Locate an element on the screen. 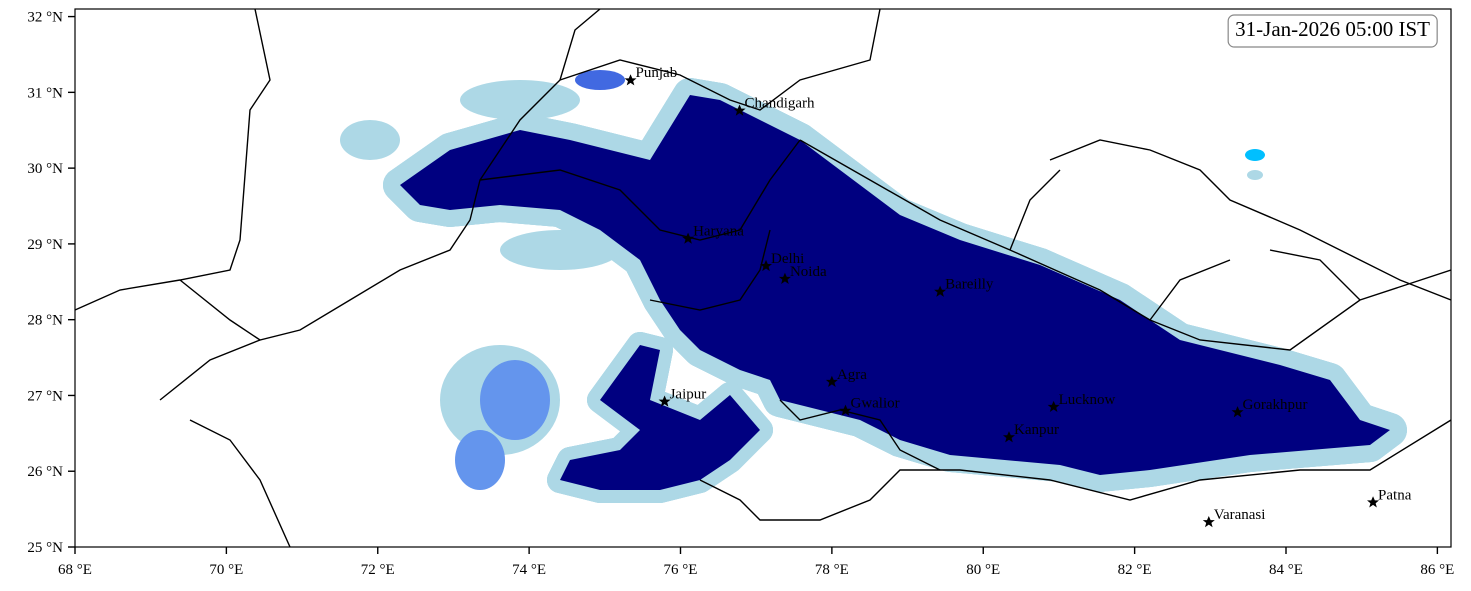 The image size is (1471, 591). city-label: Punjab is located at coordinates (657, 73).